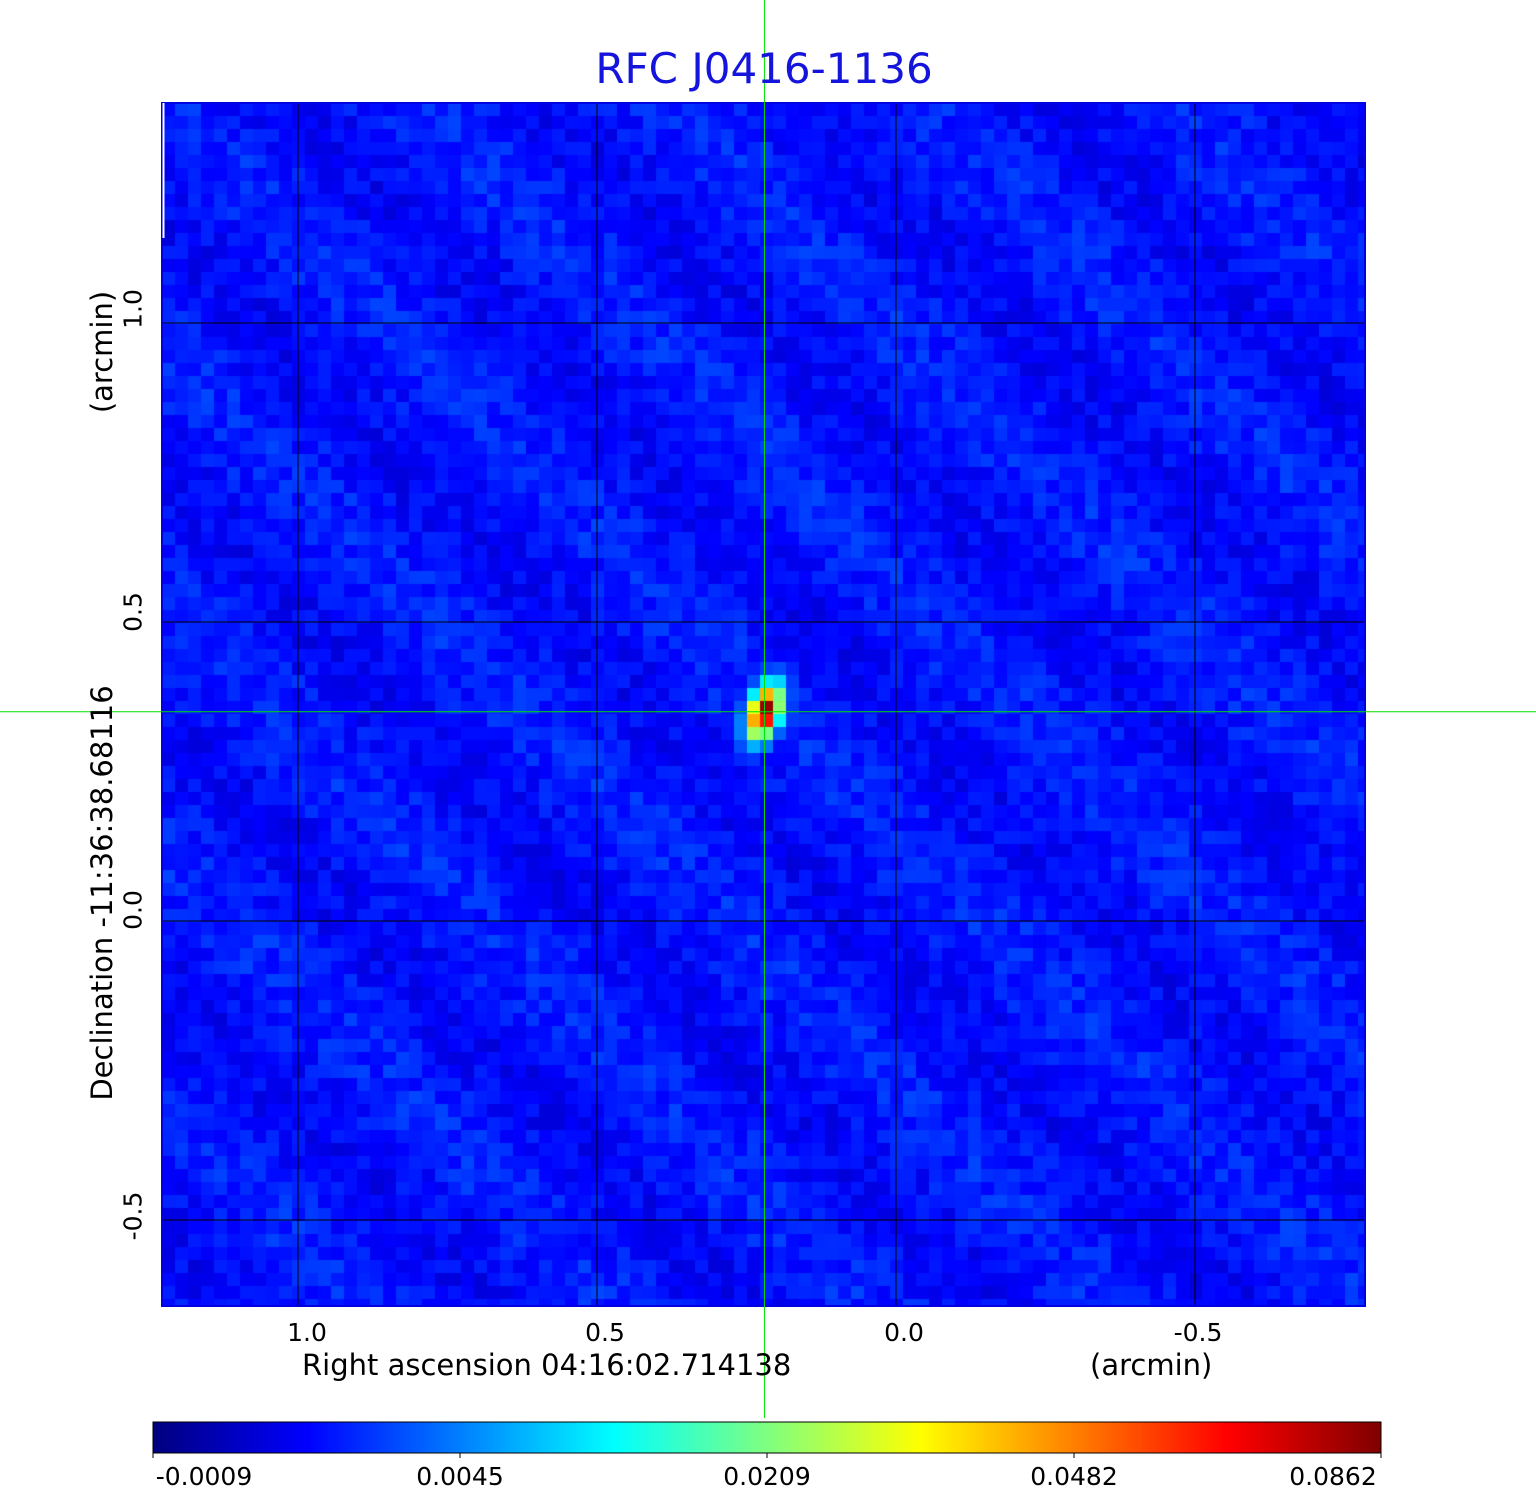  What do you see at coordinates (605, 1332) in the screenshot?
I see `x-tick-label: 0.5` at bounding box center [605, 1332].